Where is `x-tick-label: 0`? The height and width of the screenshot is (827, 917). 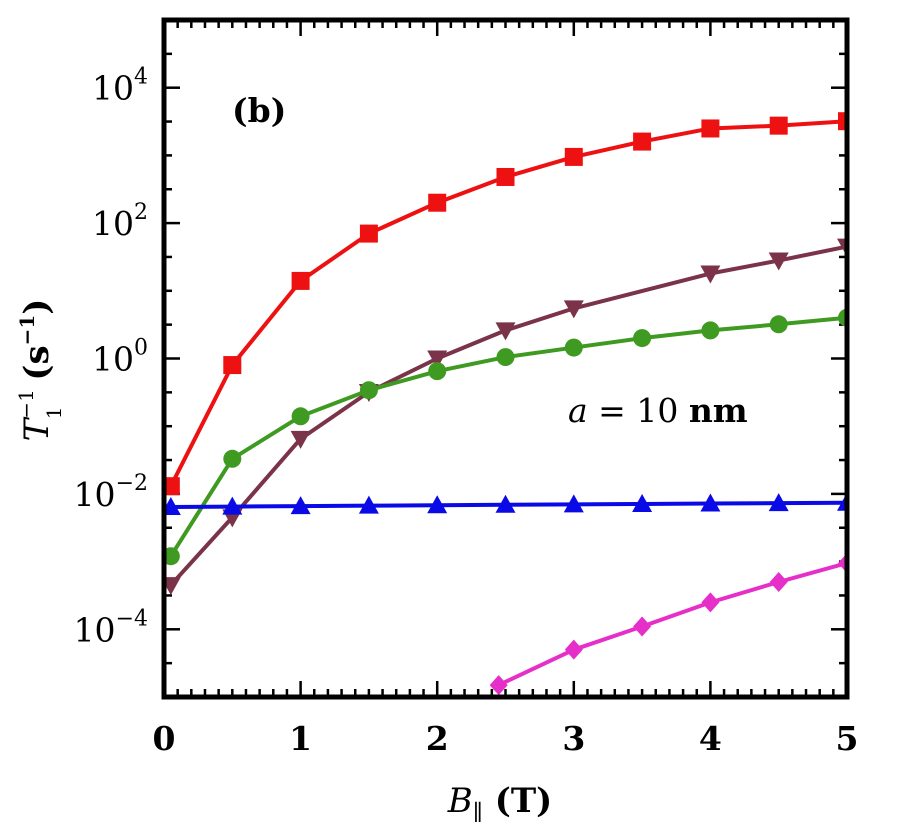
x-tick-label: 0 is located at coordinates (164, 738).